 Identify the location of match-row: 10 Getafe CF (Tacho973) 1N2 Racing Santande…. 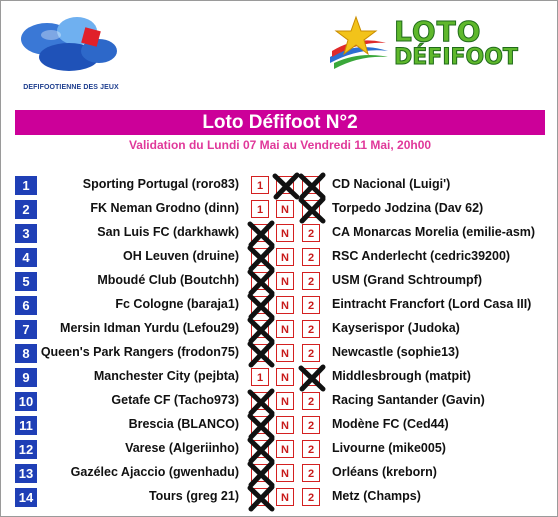
(280, 402).